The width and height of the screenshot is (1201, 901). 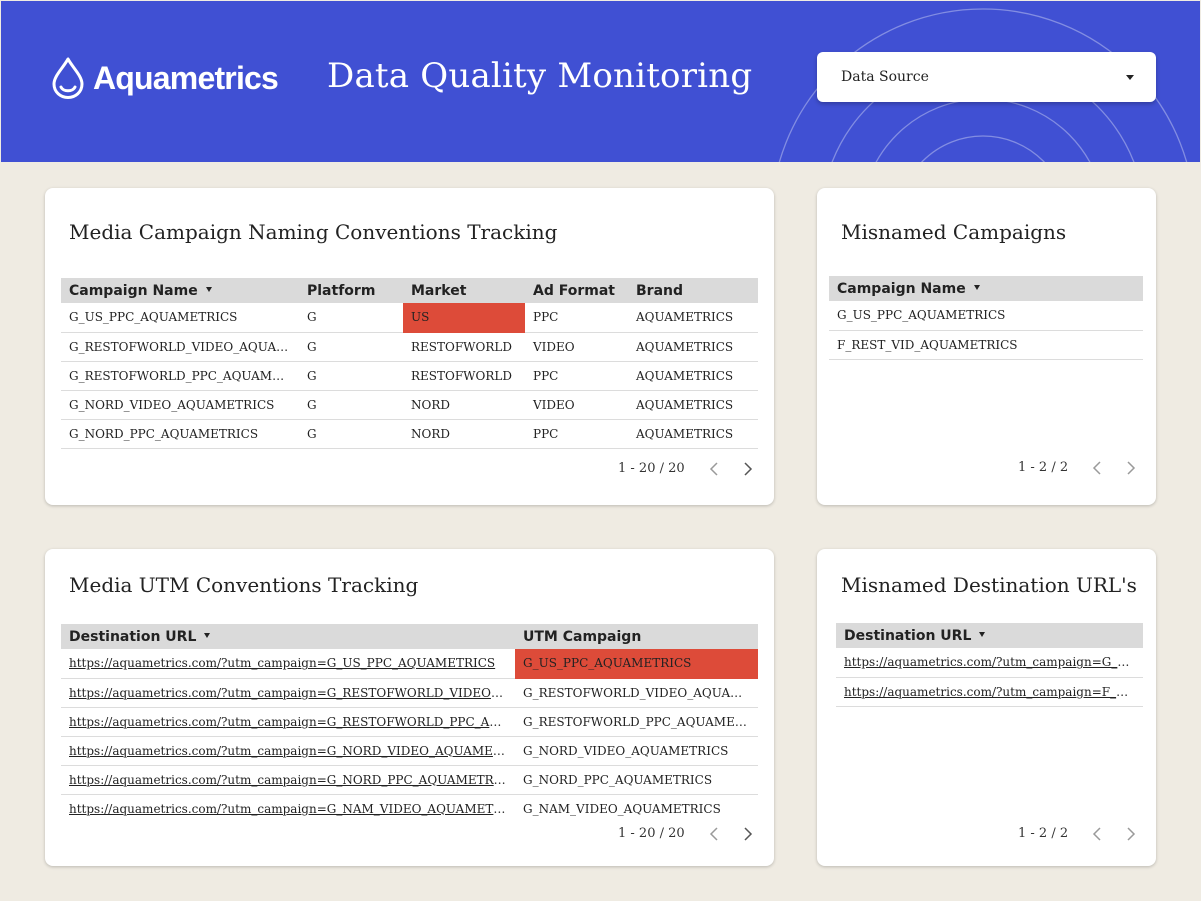 What do you see at coordinates (464, 318) in the screenshot?
I see `cell-market-flagged: US` at bounding box center [464, 318].